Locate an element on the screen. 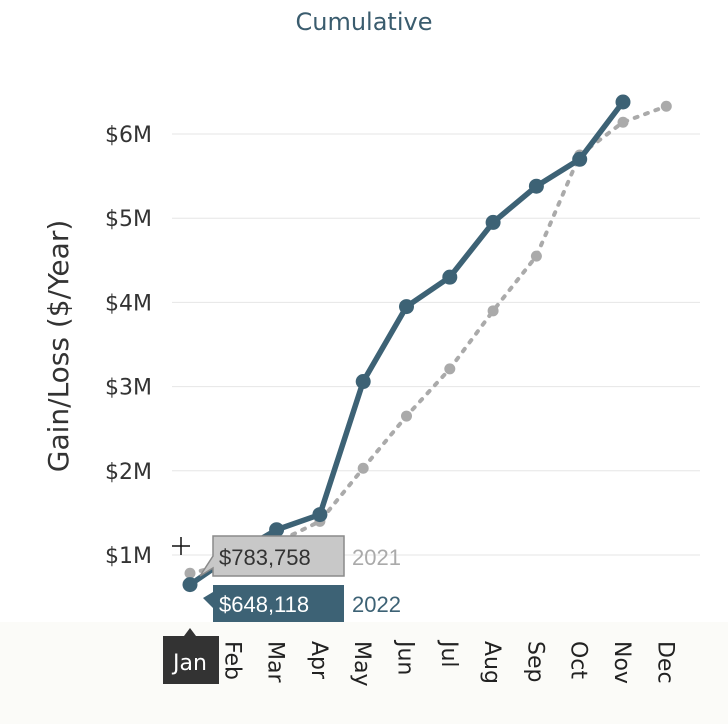  y-tick-label: $3M is located at coordinates (128, 388).